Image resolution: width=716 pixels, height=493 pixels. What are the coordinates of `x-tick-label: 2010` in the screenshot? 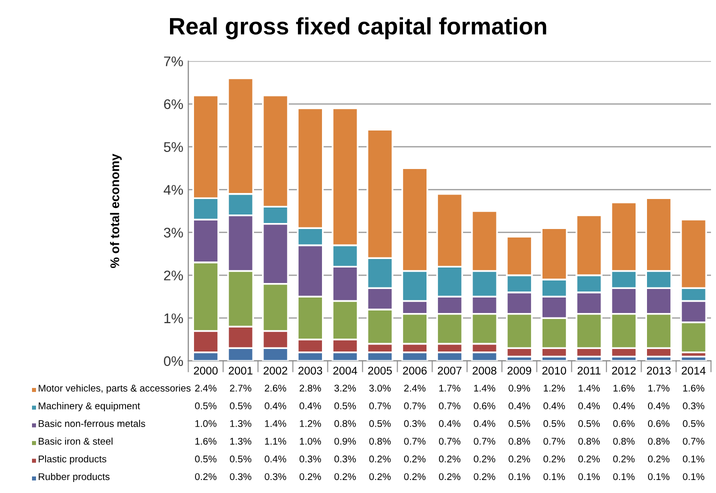 It's located at (554, 370).